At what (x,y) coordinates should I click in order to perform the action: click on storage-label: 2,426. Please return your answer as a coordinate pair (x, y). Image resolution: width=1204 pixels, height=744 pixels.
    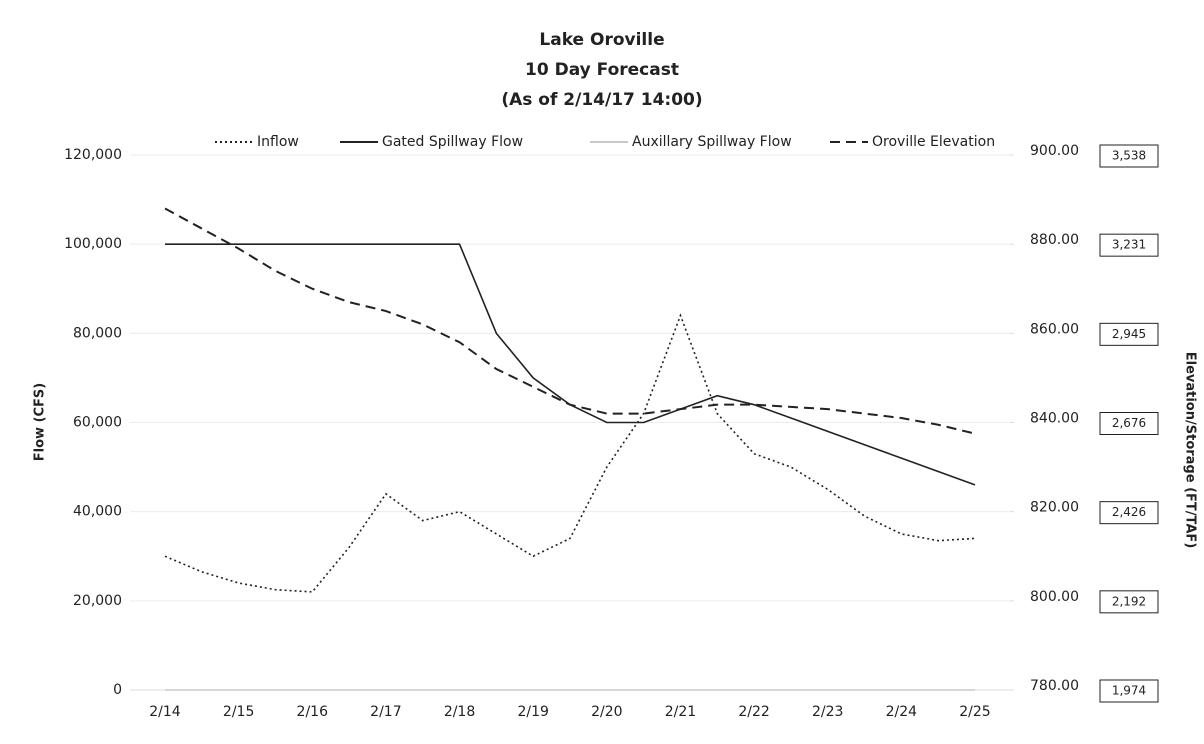
    Looking at the image, I should click on (1129, 512).